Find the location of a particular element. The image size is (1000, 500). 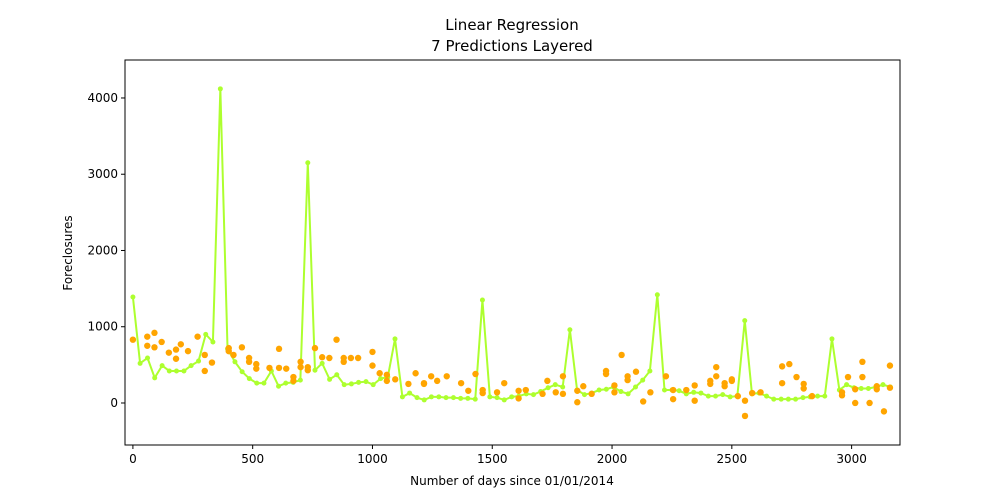

y-tick-label: 2000 is located at coordinates (102, 250).